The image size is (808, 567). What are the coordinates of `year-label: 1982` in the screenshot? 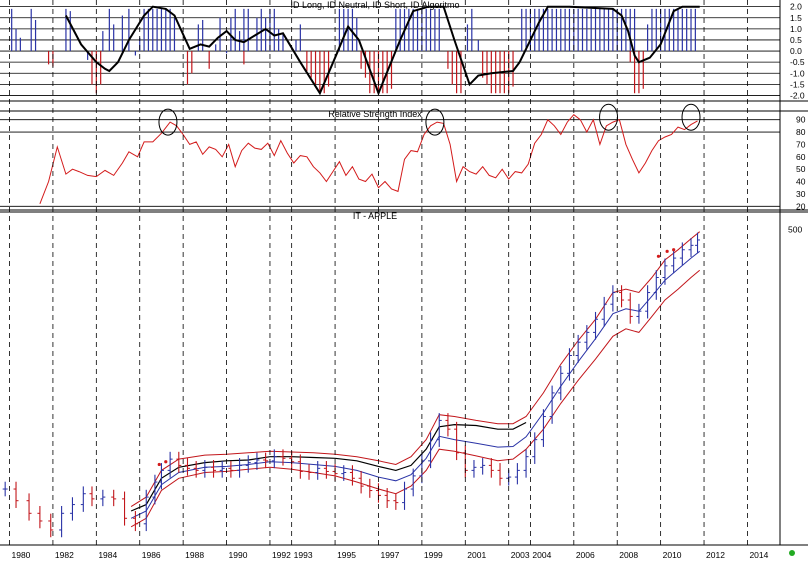 It's located at (64, 555).